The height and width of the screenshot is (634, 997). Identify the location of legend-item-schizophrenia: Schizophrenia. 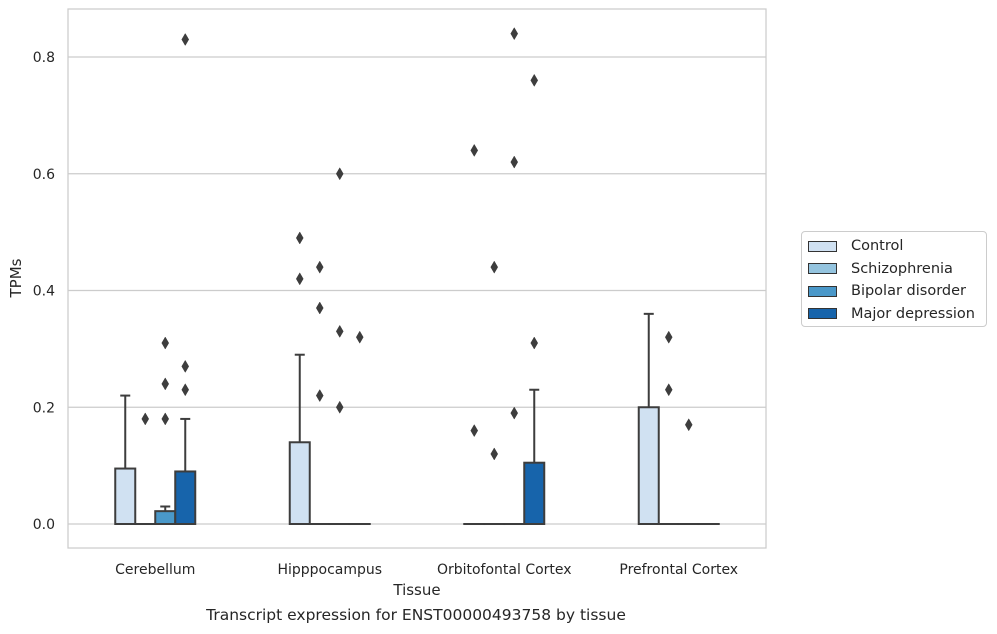
(897, 269).